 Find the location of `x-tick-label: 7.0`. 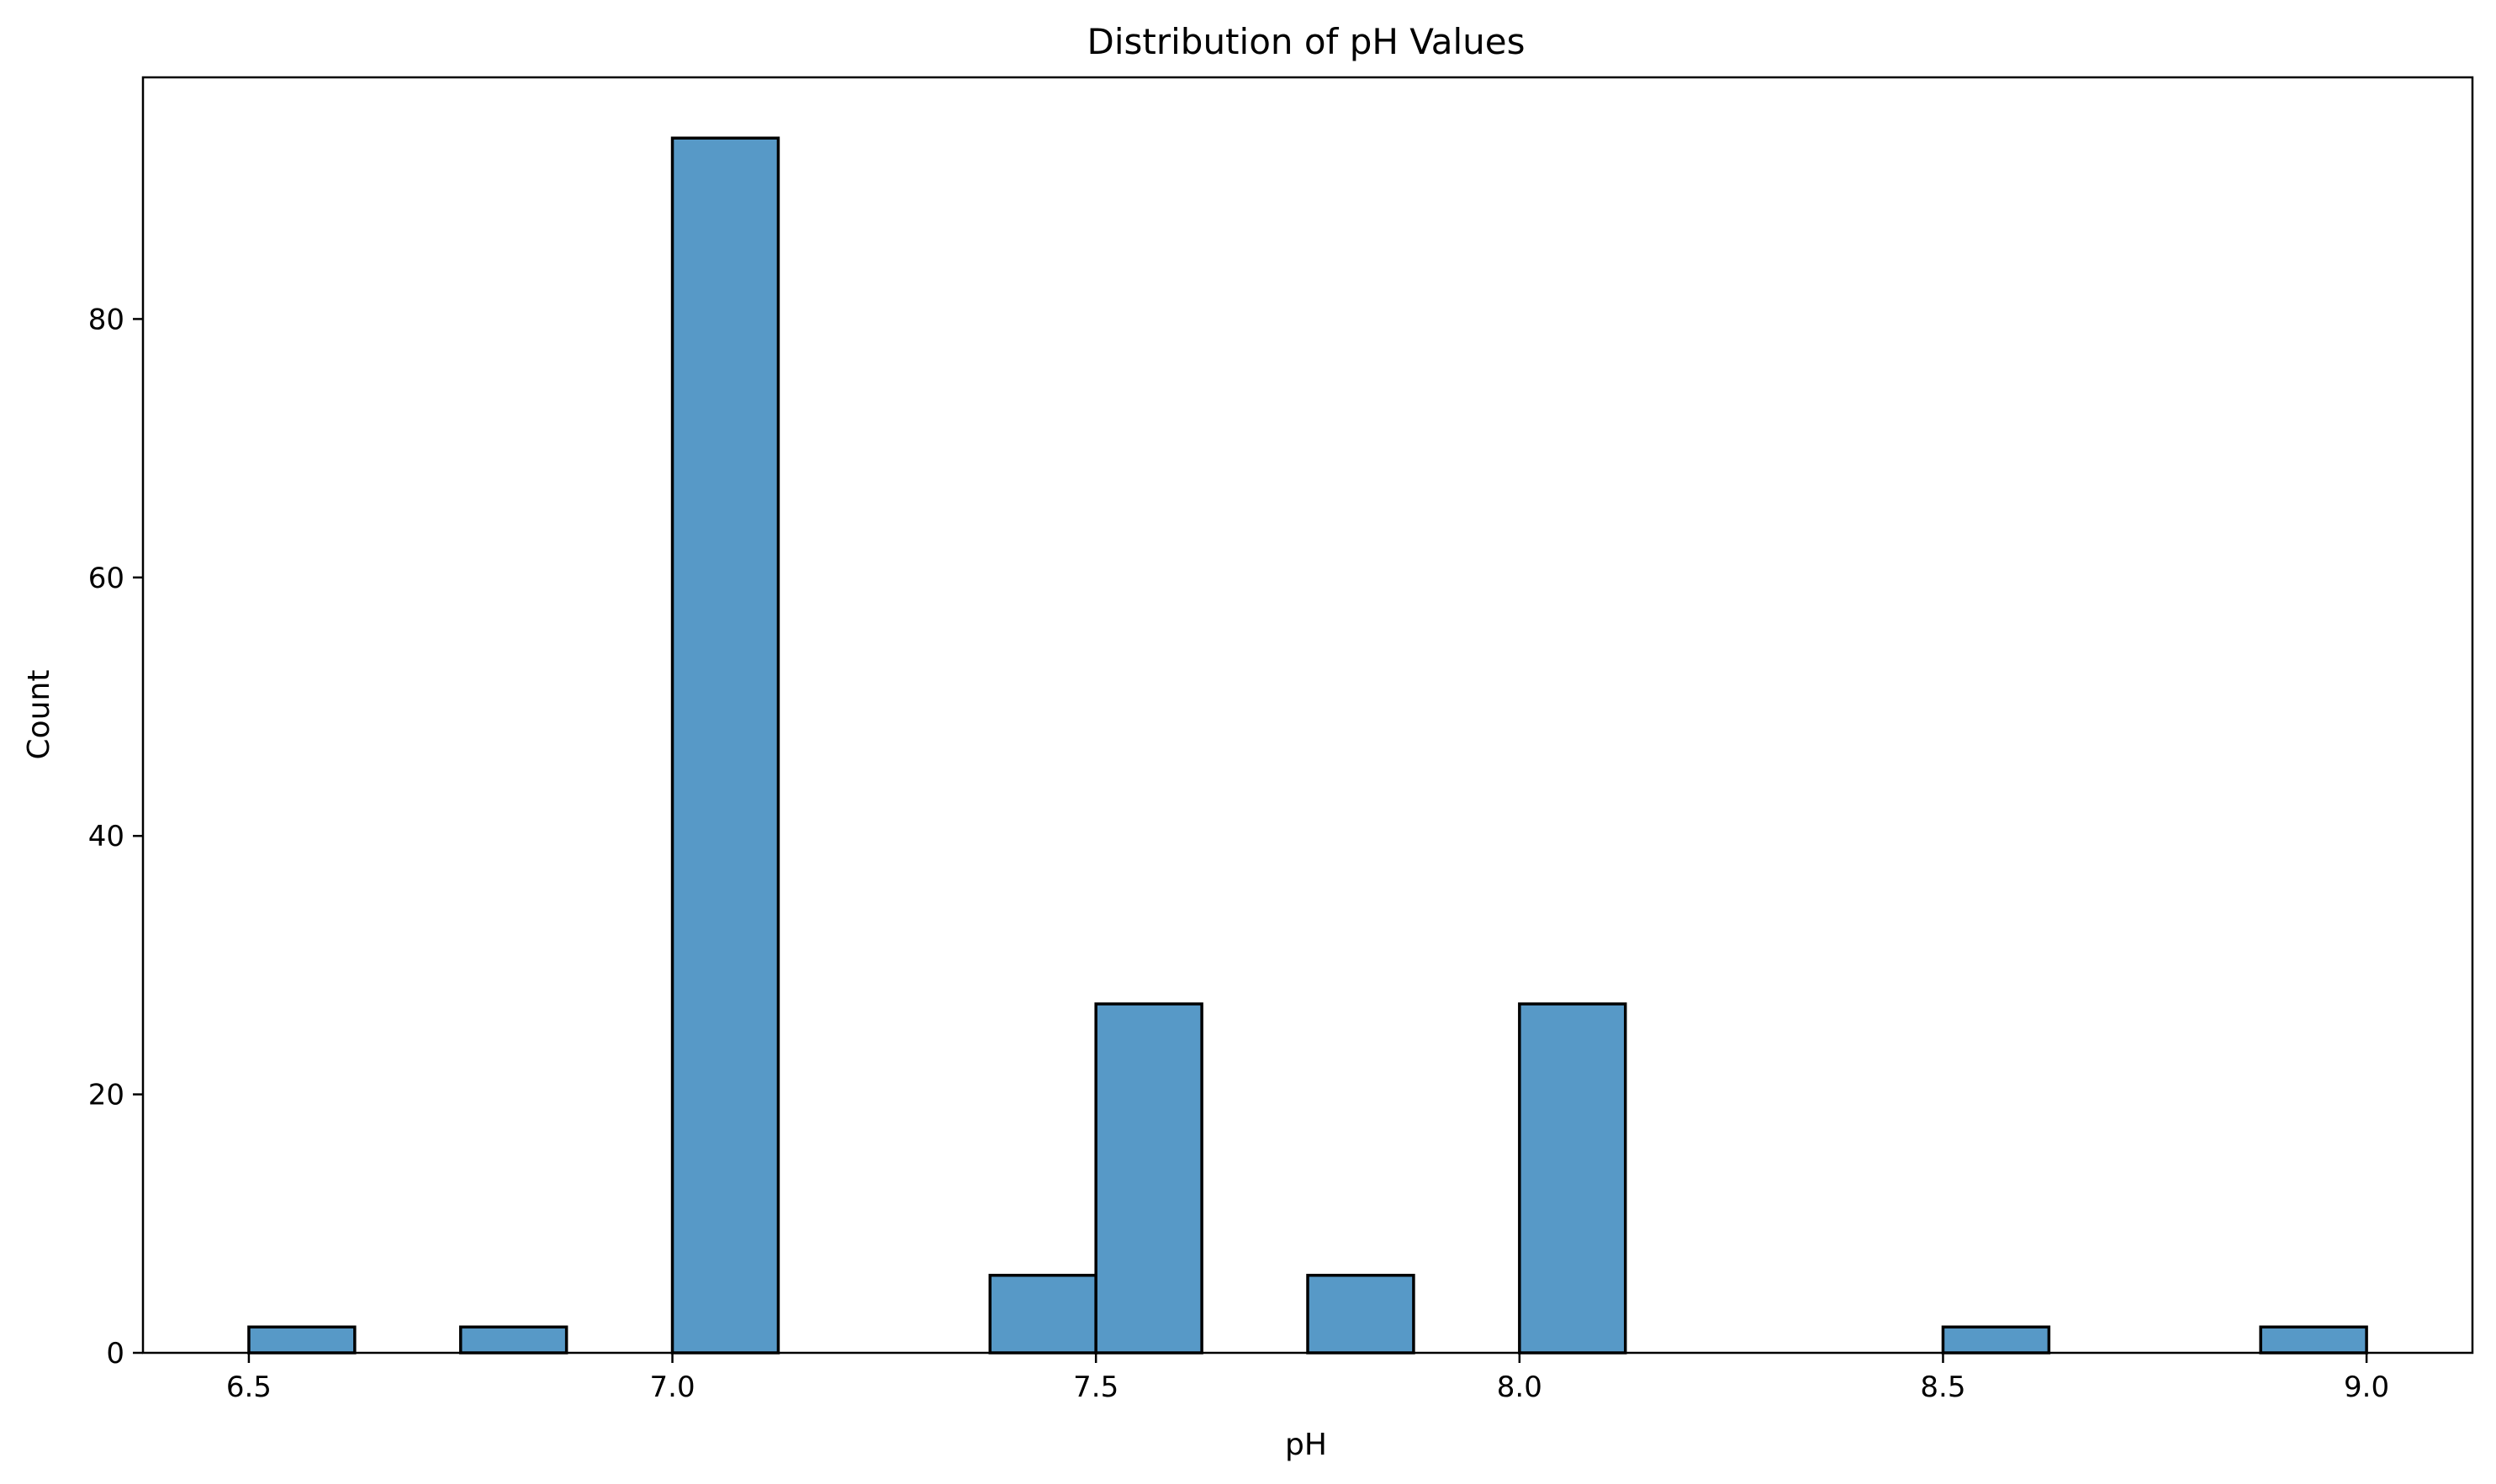

x-tick-label: 7.0 is located at coordinates (672, 1387).